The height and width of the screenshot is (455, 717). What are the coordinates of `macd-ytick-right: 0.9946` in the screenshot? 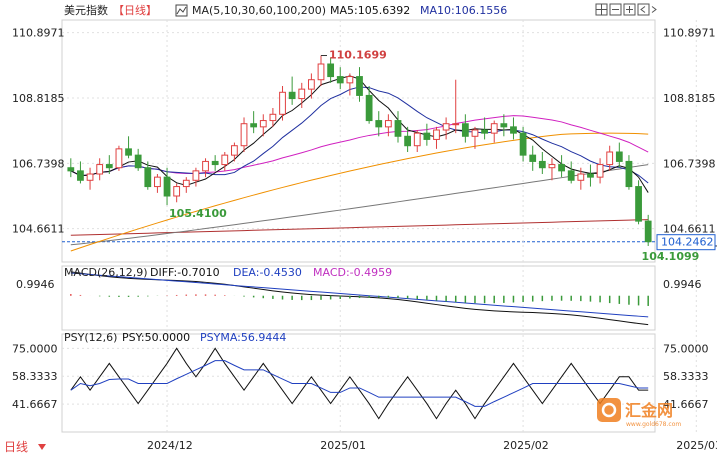 It's located at (682, 284).